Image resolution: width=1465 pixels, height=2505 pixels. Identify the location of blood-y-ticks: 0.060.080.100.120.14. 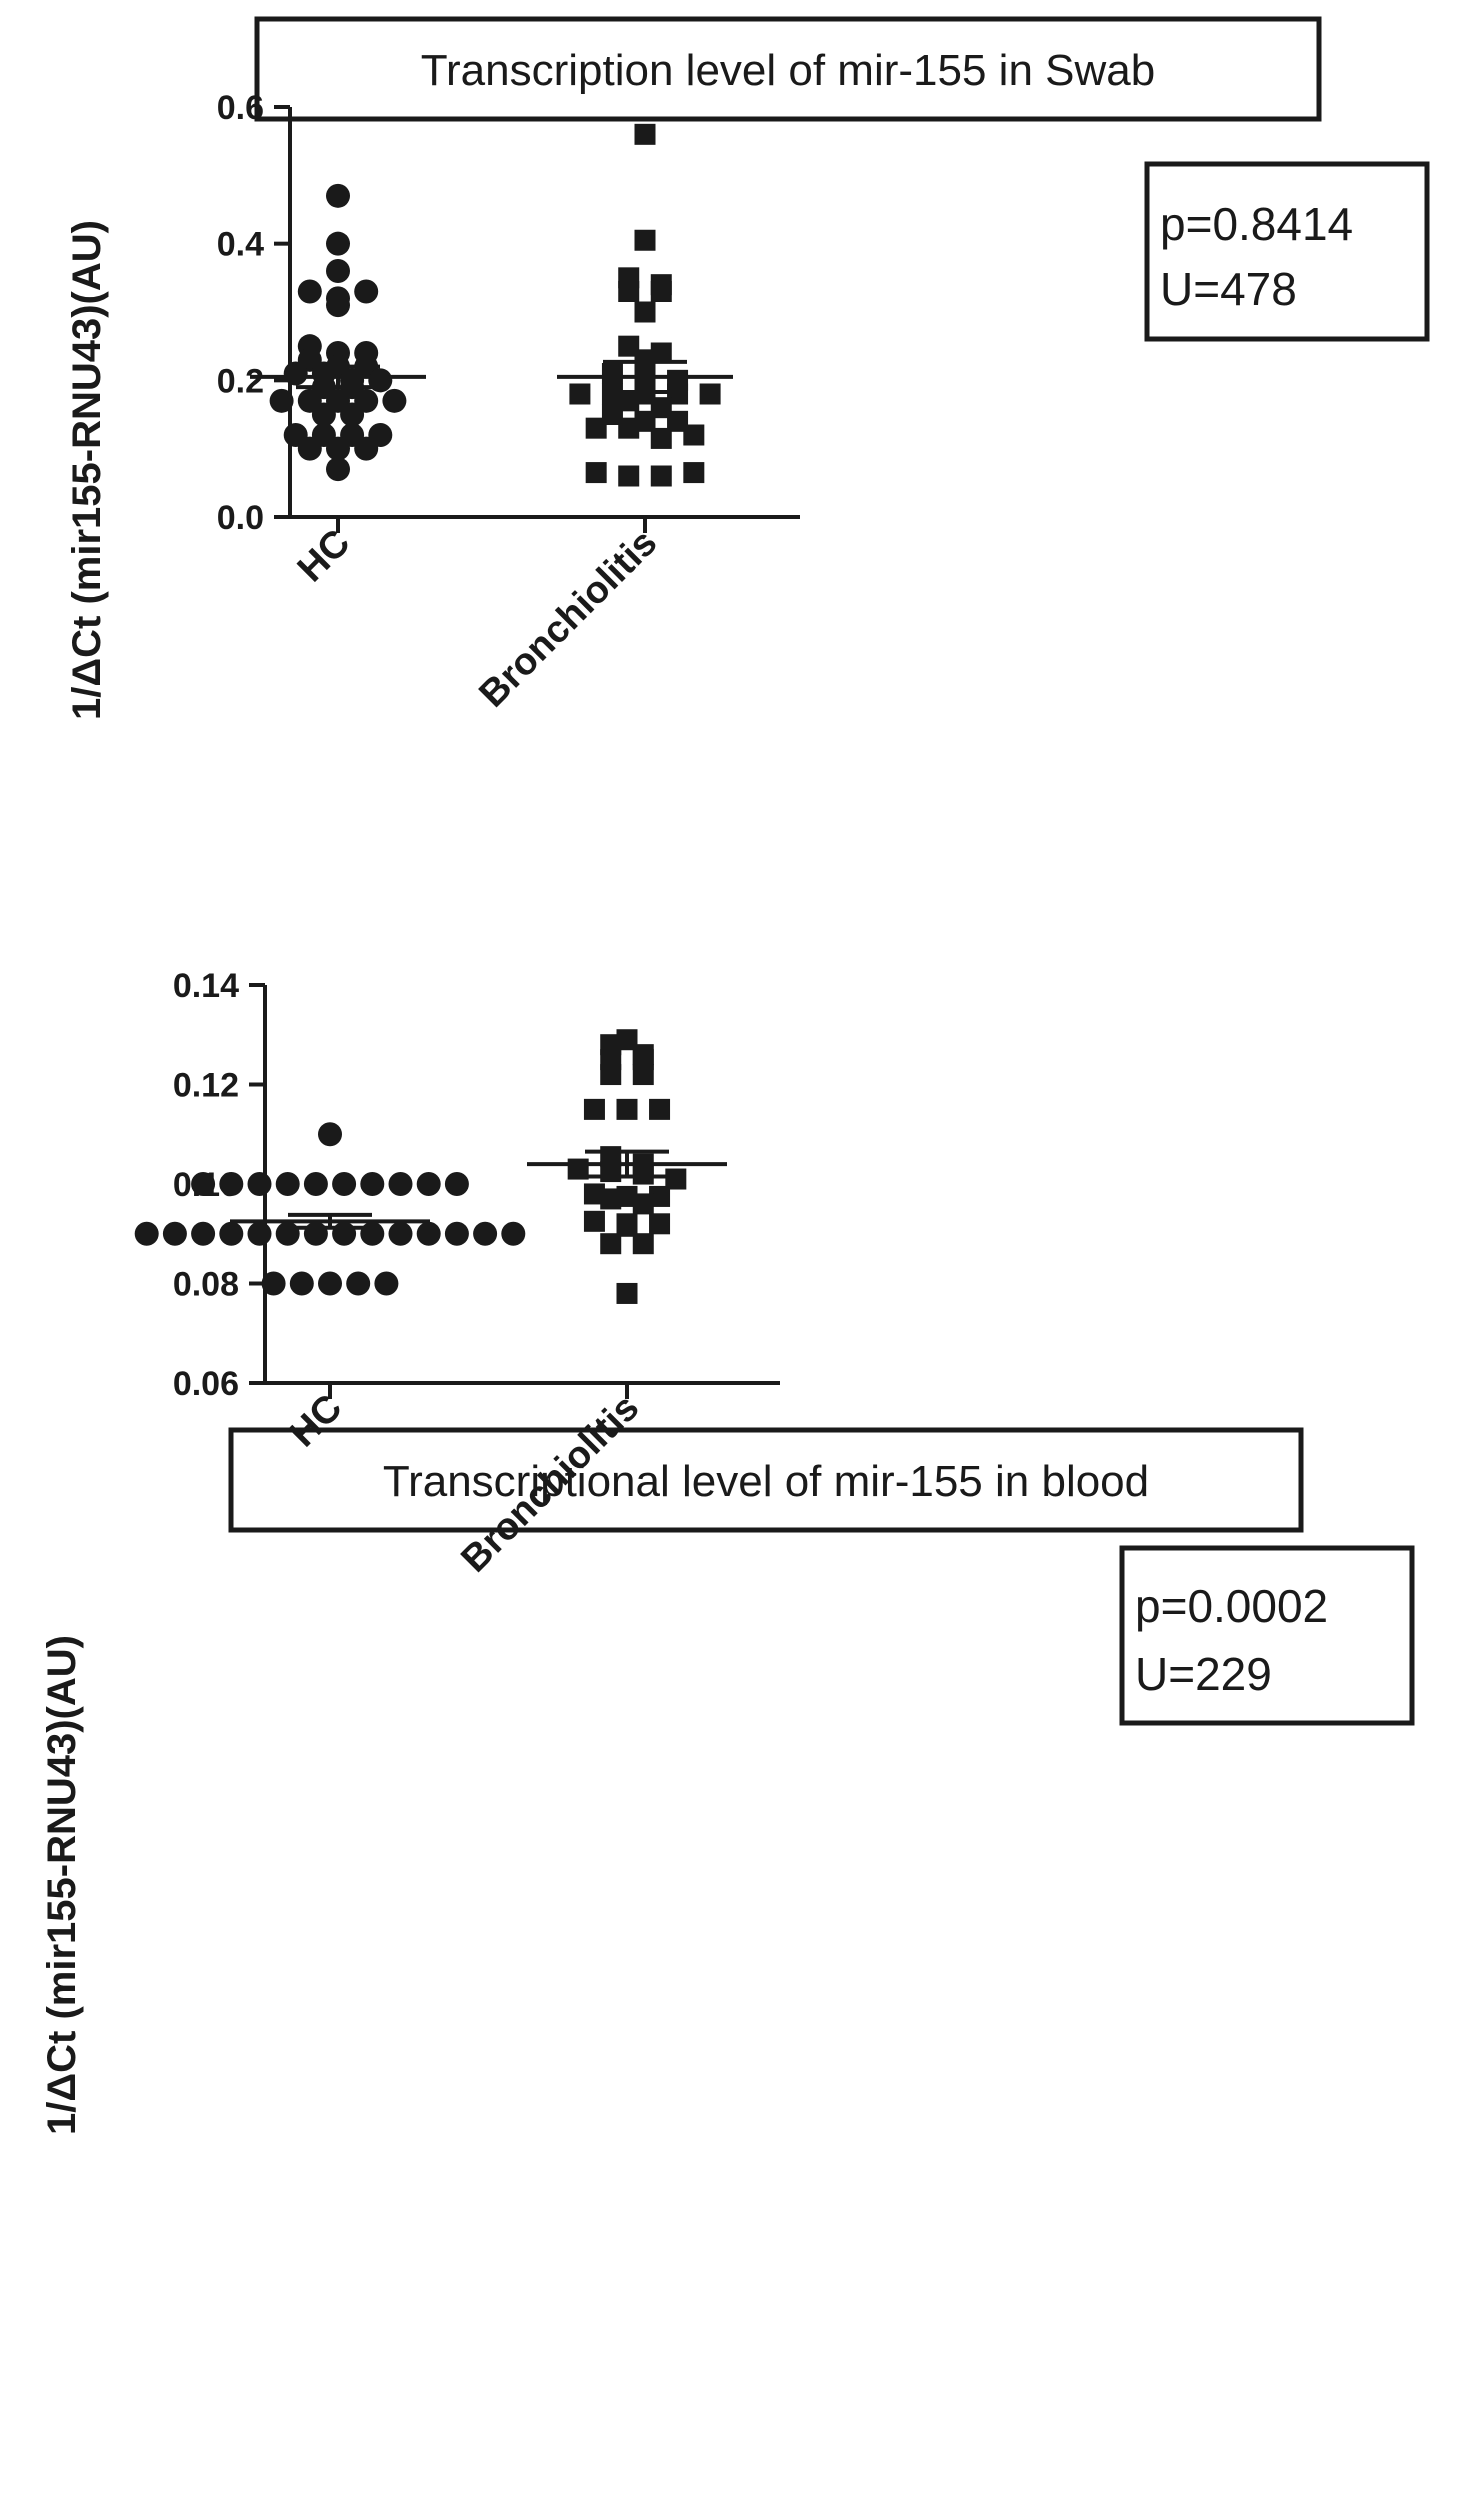
(219, 1185).